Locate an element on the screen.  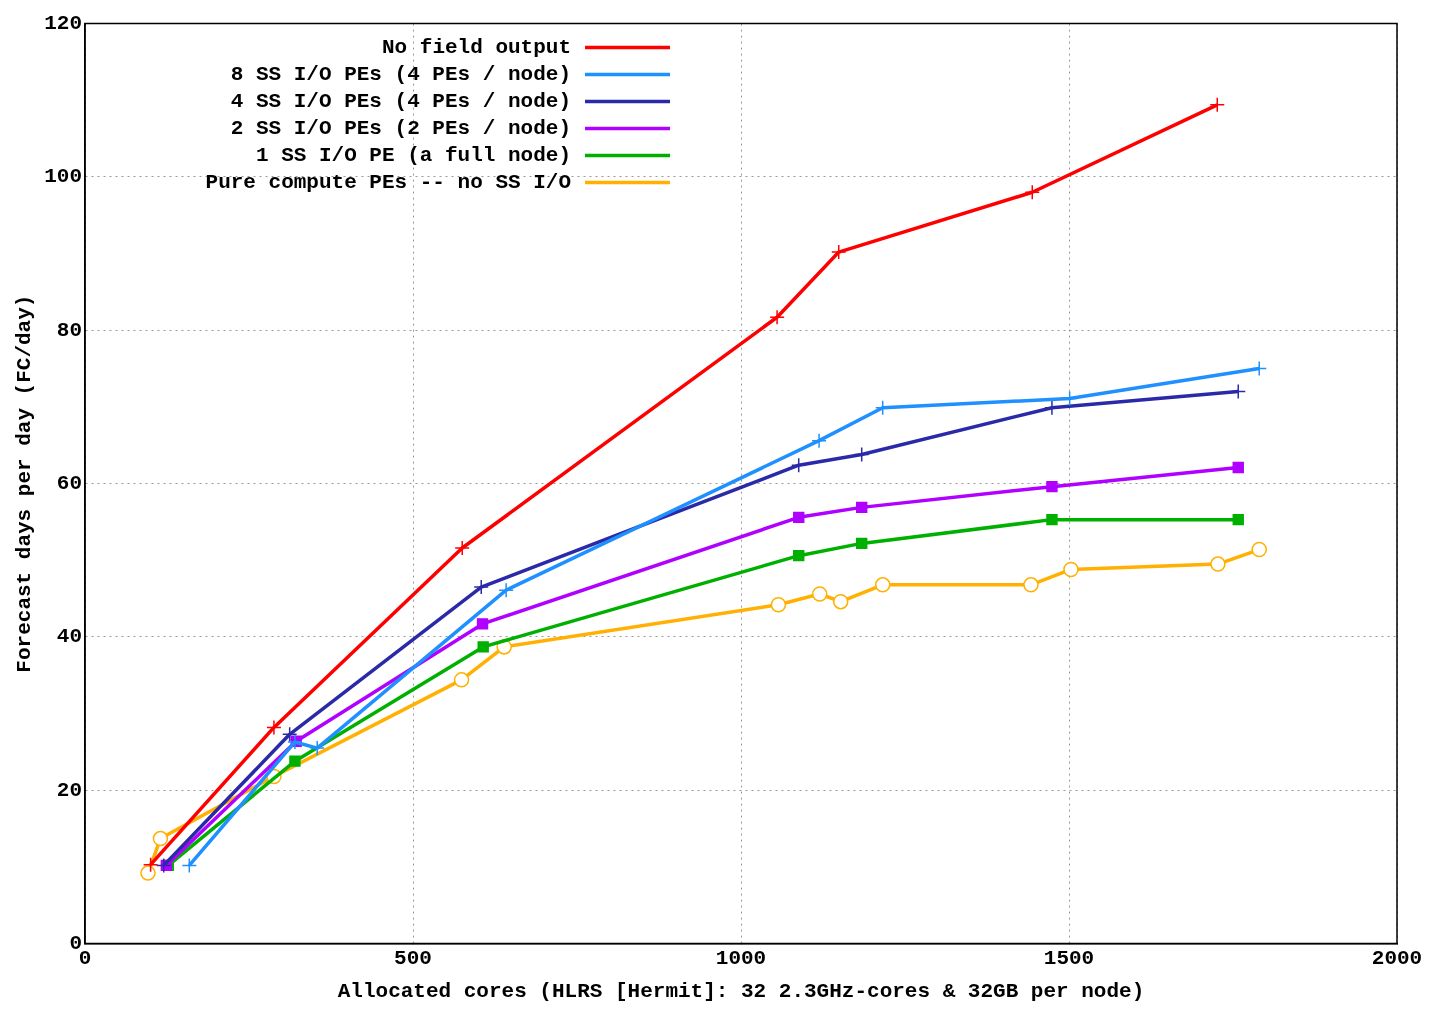
legend-label: No field output is located at coordinates (476, 47).